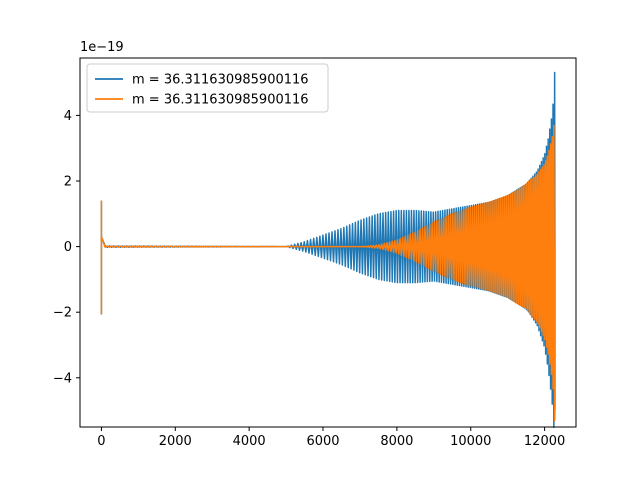 Image resolution: width=640 pixels, height=480 pixels. Describe the element at coordinates (322, 441) in the screenshot. I see `x-tick-label: 6000` at that location.